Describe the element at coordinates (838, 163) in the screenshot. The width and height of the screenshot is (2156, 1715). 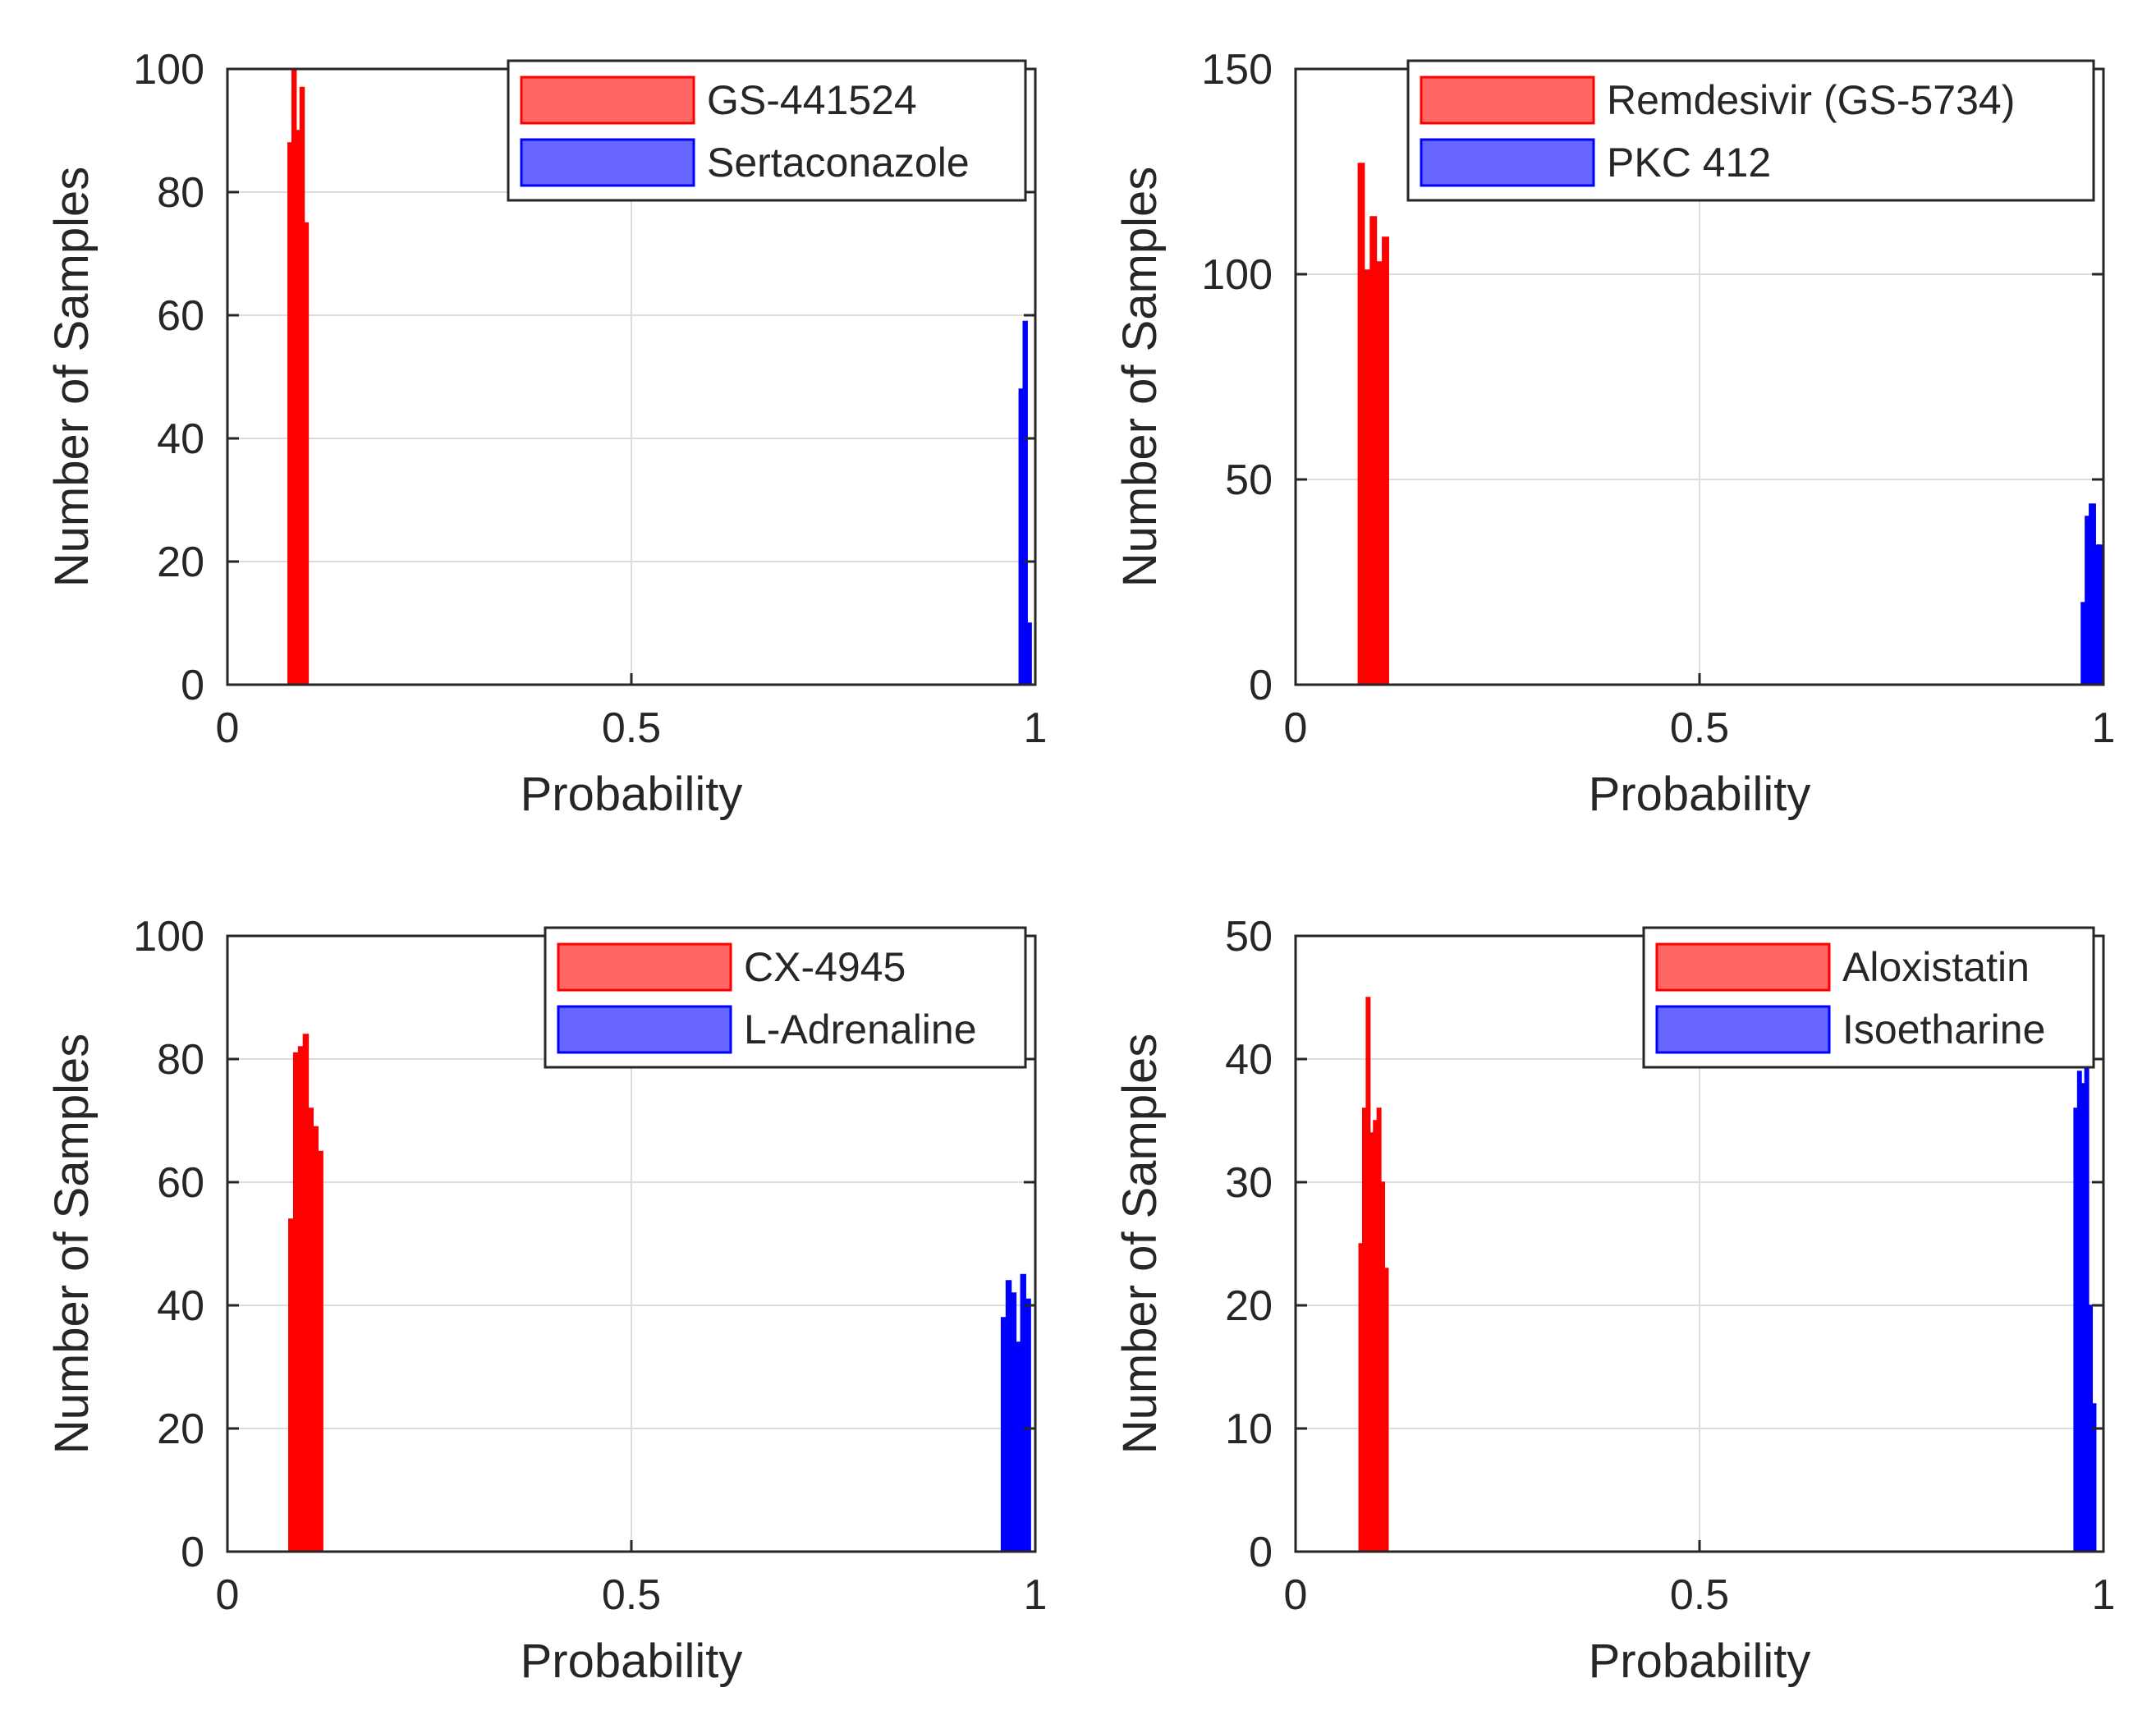
I see `legend-label: Sertaconazole` at that location.